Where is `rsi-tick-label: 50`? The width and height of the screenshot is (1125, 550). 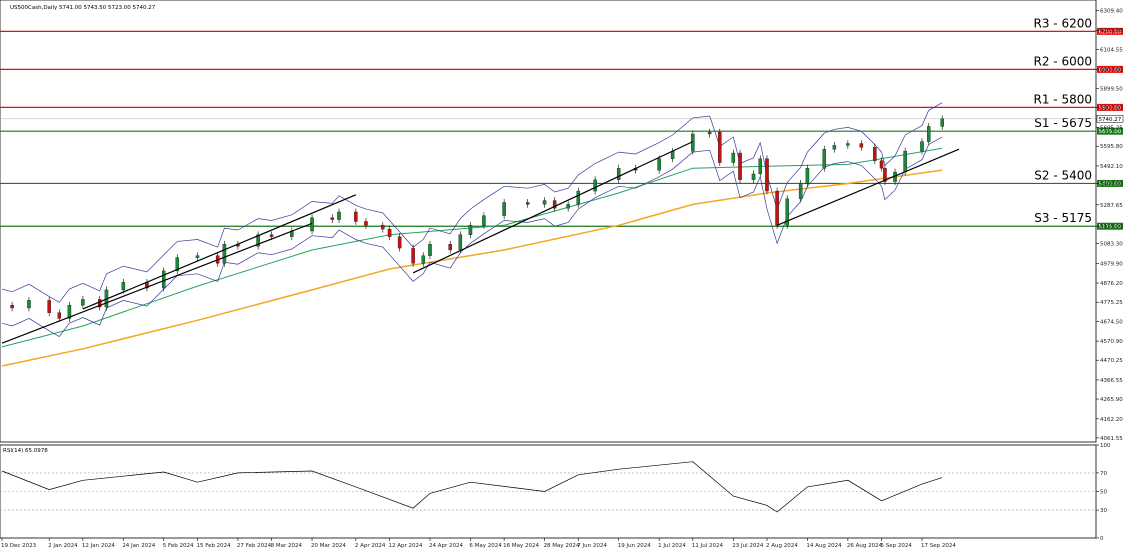 rsi-tick-label: 50 is located at coordinates (1103, 493).